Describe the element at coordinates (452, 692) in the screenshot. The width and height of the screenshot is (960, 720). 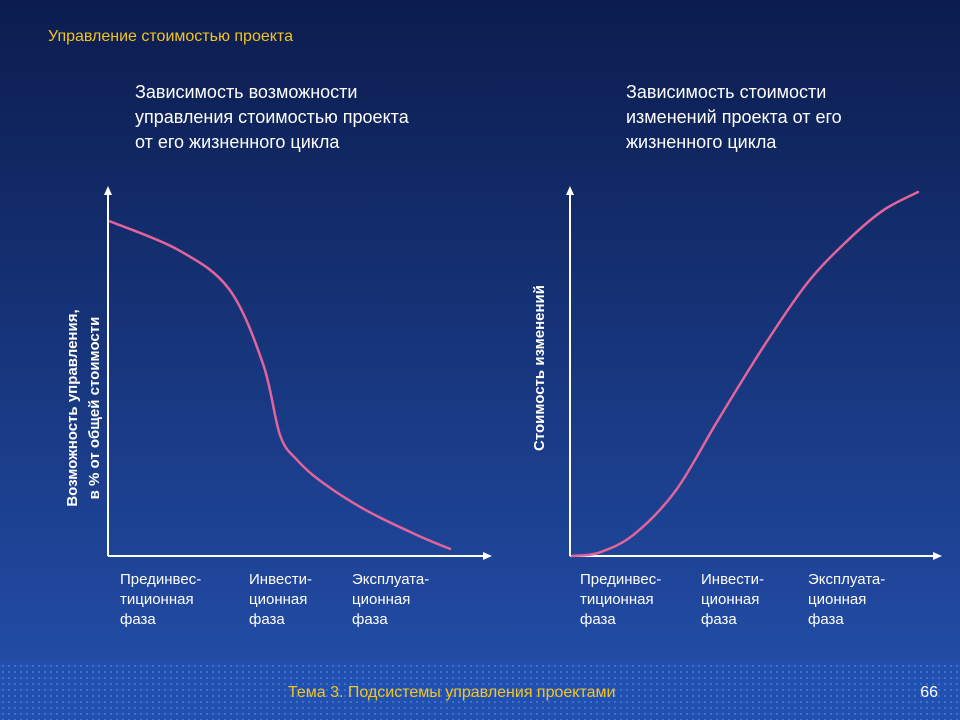
I see `footer-text: Тема 3. Подсистемы управления проектами` at that location.